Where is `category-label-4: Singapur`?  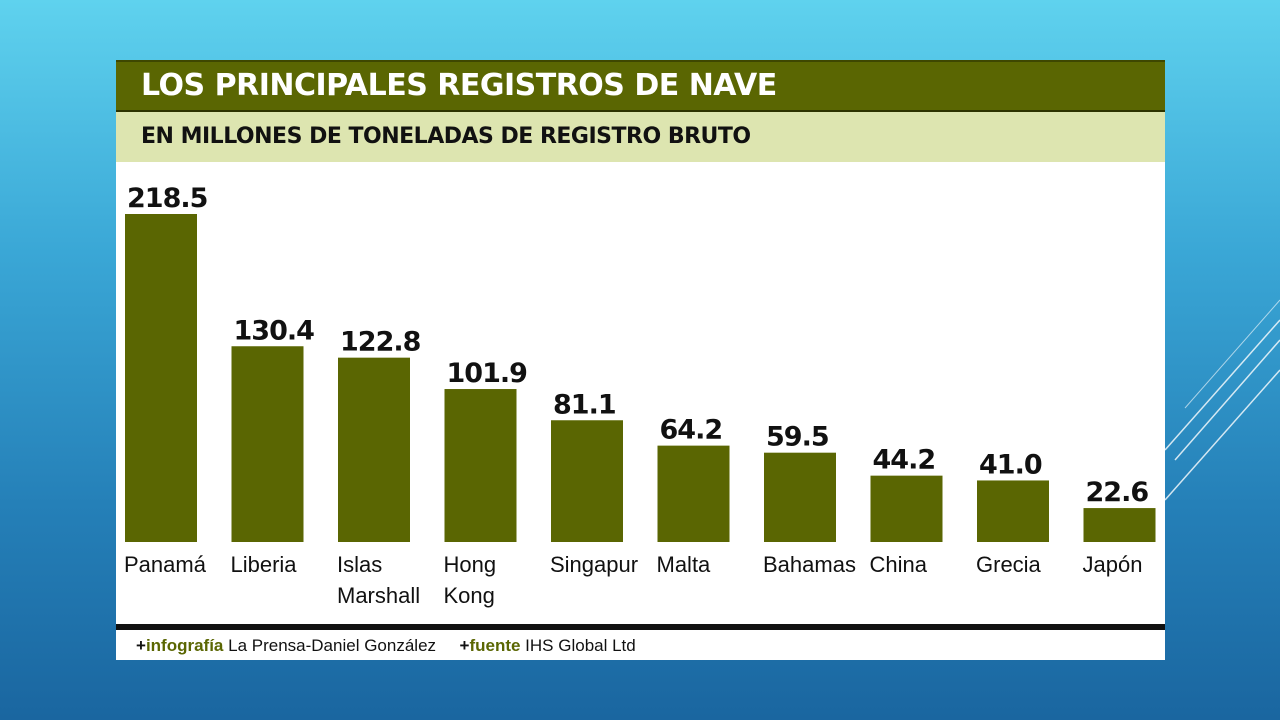
category-label-4: Singapur is located at coordinates (594, 564).